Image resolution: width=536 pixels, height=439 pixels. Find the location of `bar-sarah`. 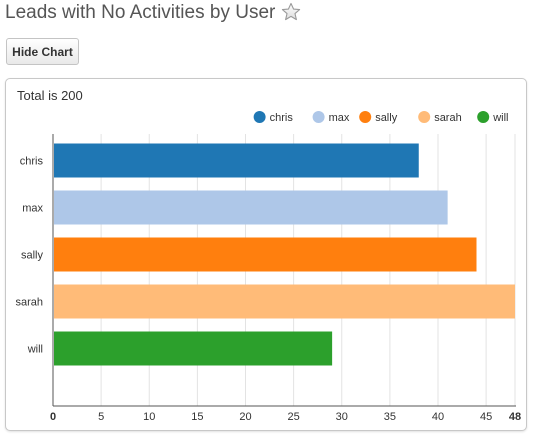

bar-sarah is located at coordinates (284, 301).